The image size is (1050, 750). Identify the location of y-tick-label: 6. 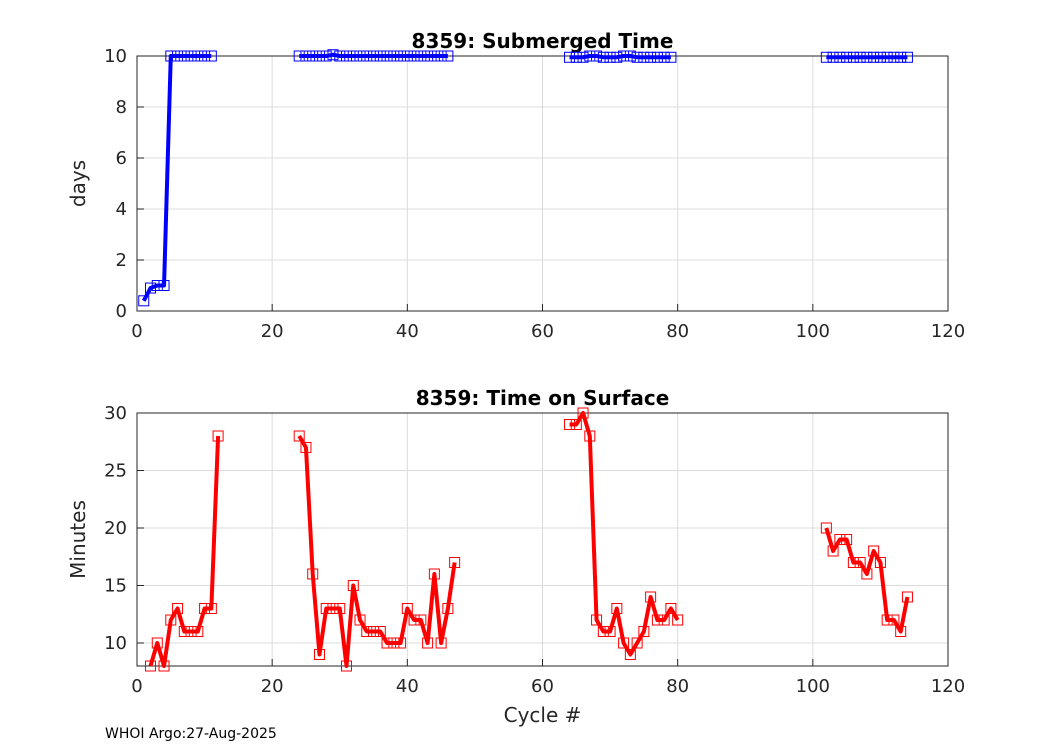
(121, 158).